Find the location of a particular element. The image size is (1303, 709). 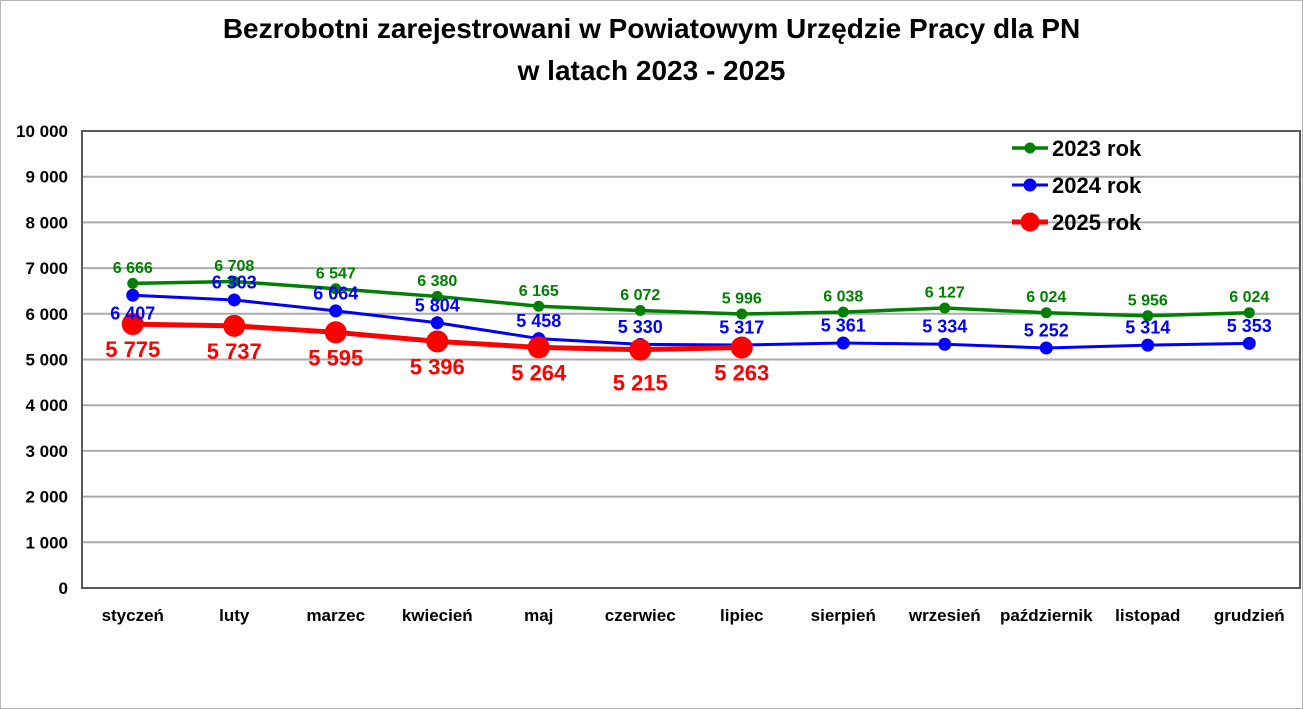

x-axis-label: listopad is located at coordinates (1147, 615).